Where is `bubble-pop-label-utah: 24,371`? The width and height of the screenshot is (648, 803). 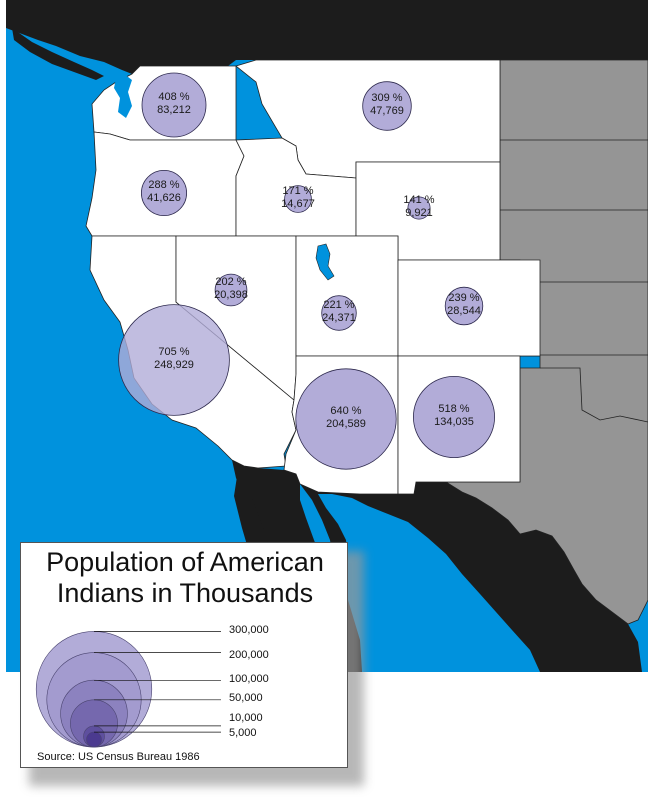 bubble-pop-label-utah: 24,371 is located at coordinates (339, 318).